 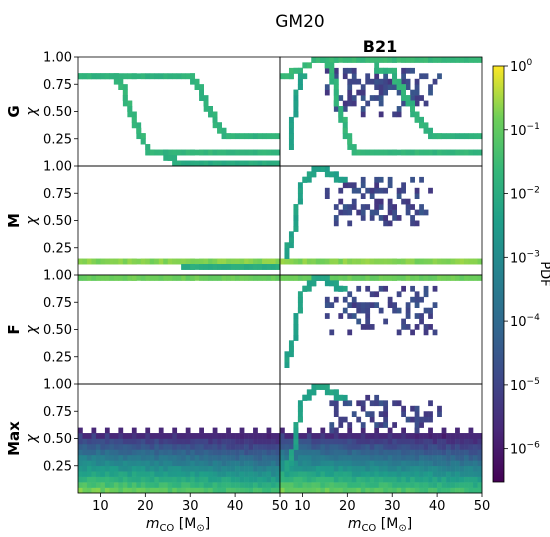 I want to click on y-axis-label: χ, so click(x=32, y=330).